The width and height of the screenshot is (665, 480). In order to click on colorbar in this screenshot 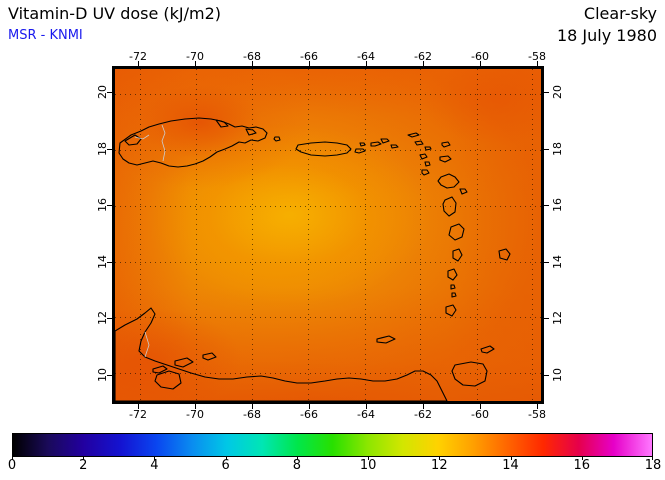, I will do `click(332, 445)`.